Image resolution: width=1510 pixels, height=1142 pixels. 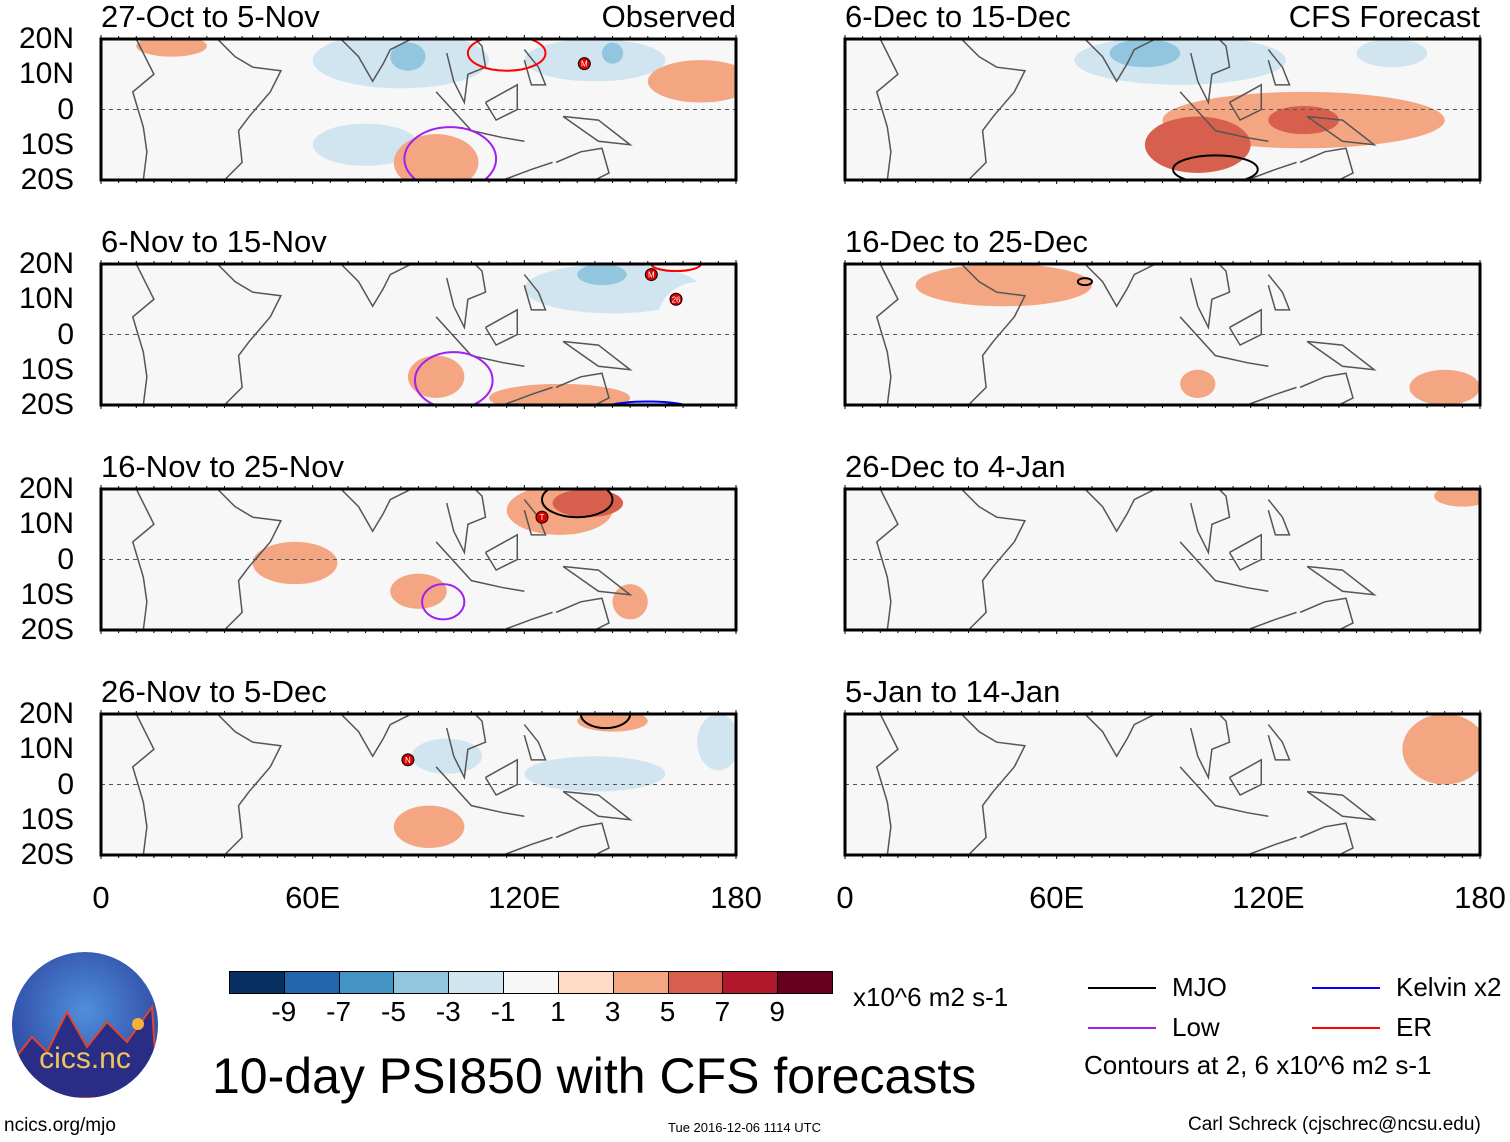 I want to click on legend-label: Kelvin x2, so click(x=1449, y=987).